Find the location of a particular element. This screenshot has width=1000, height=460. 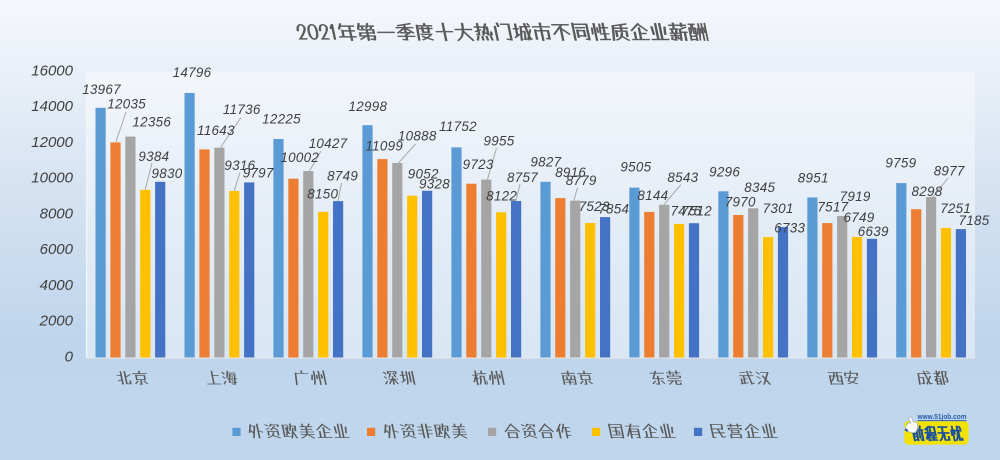

svg-text: 4000 is located at coordinates (57, 285).